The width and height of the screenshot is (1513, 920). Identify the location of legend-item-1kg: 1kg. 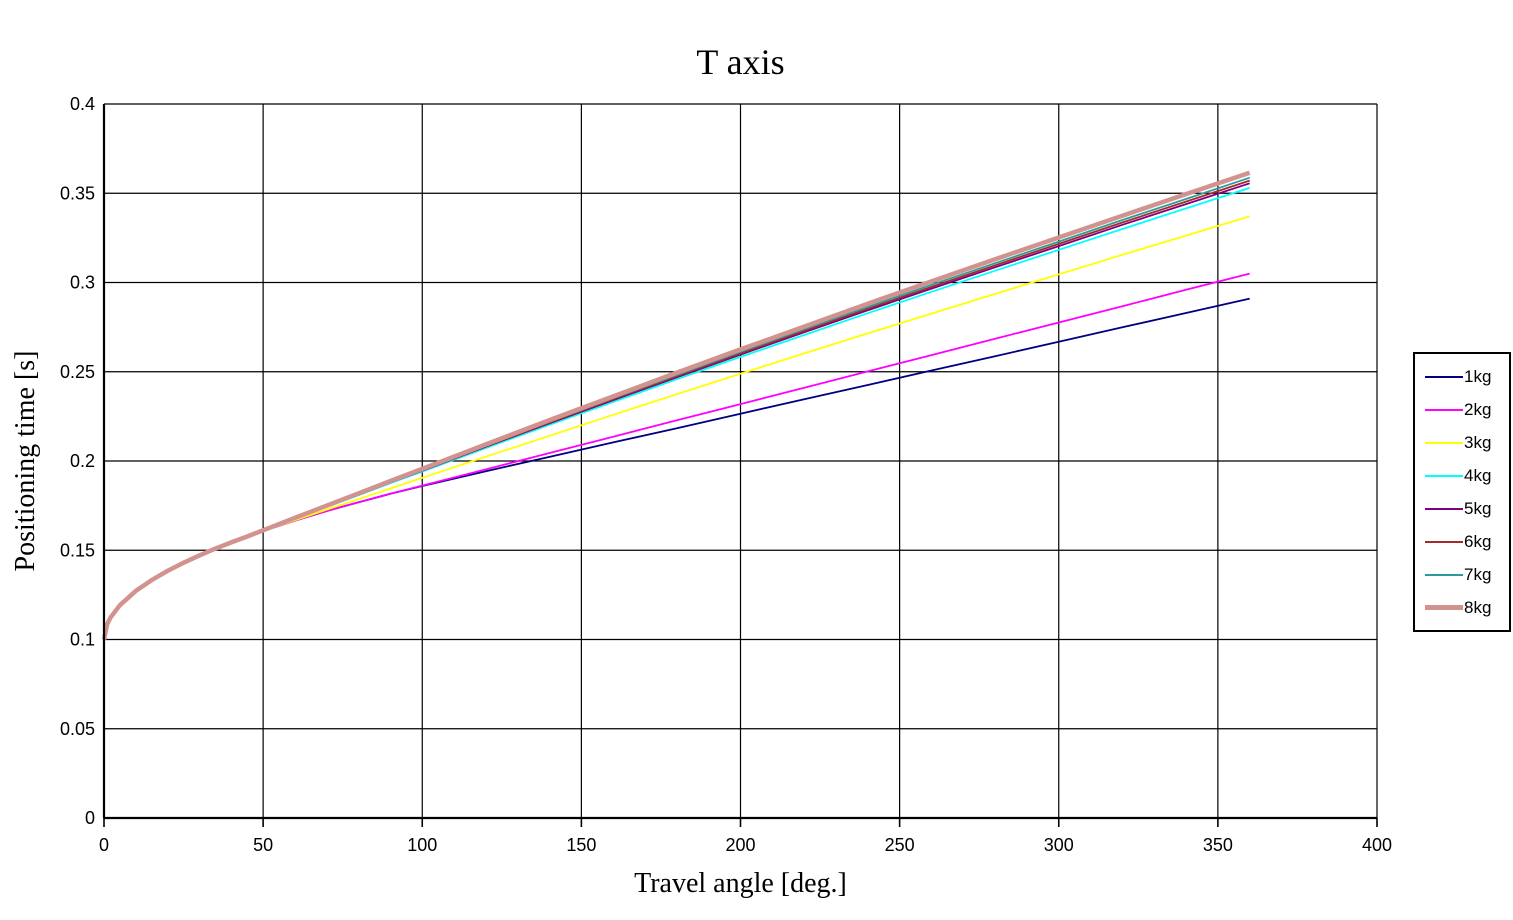
(1465, 376).